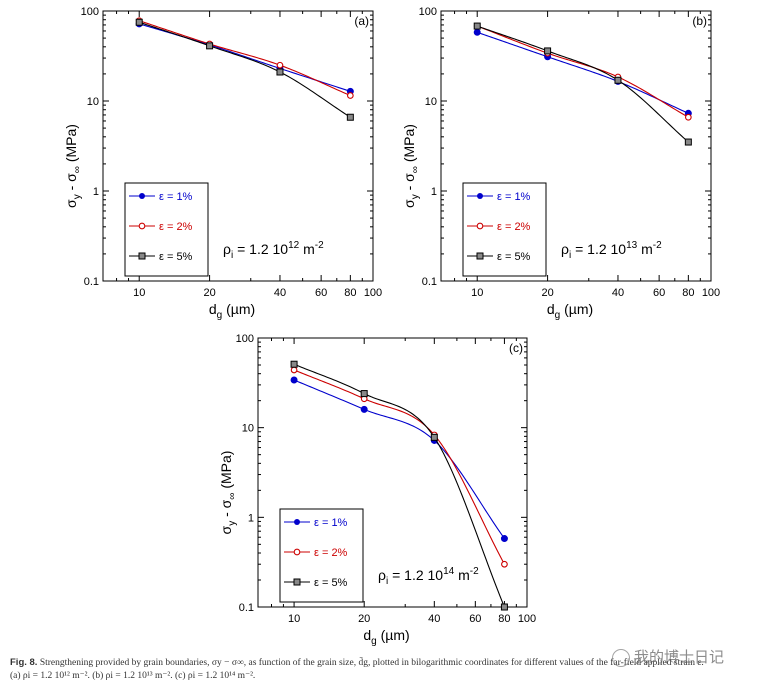 This screenshot has width=778, height=691. I want to click on watermark: 我的博士日记, so click(668, 656).